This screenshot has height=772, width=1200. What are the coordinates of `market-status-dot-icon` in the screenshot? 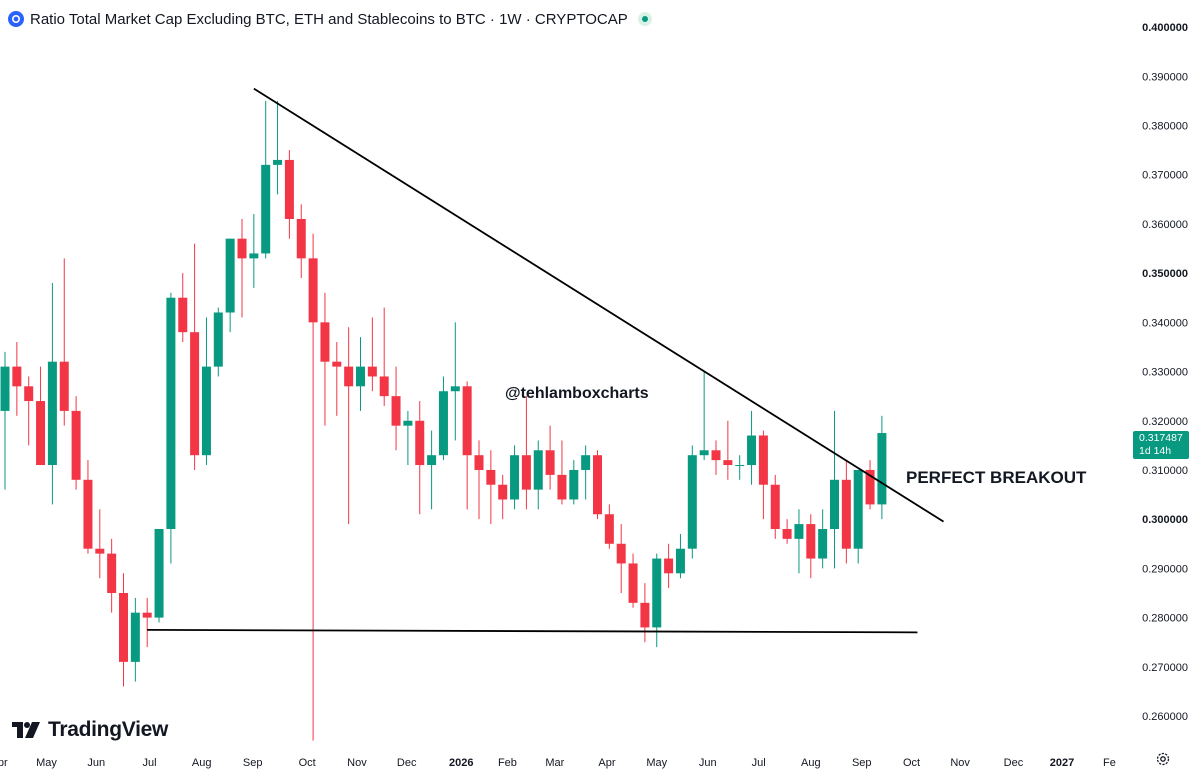 It's located at (644, 19).